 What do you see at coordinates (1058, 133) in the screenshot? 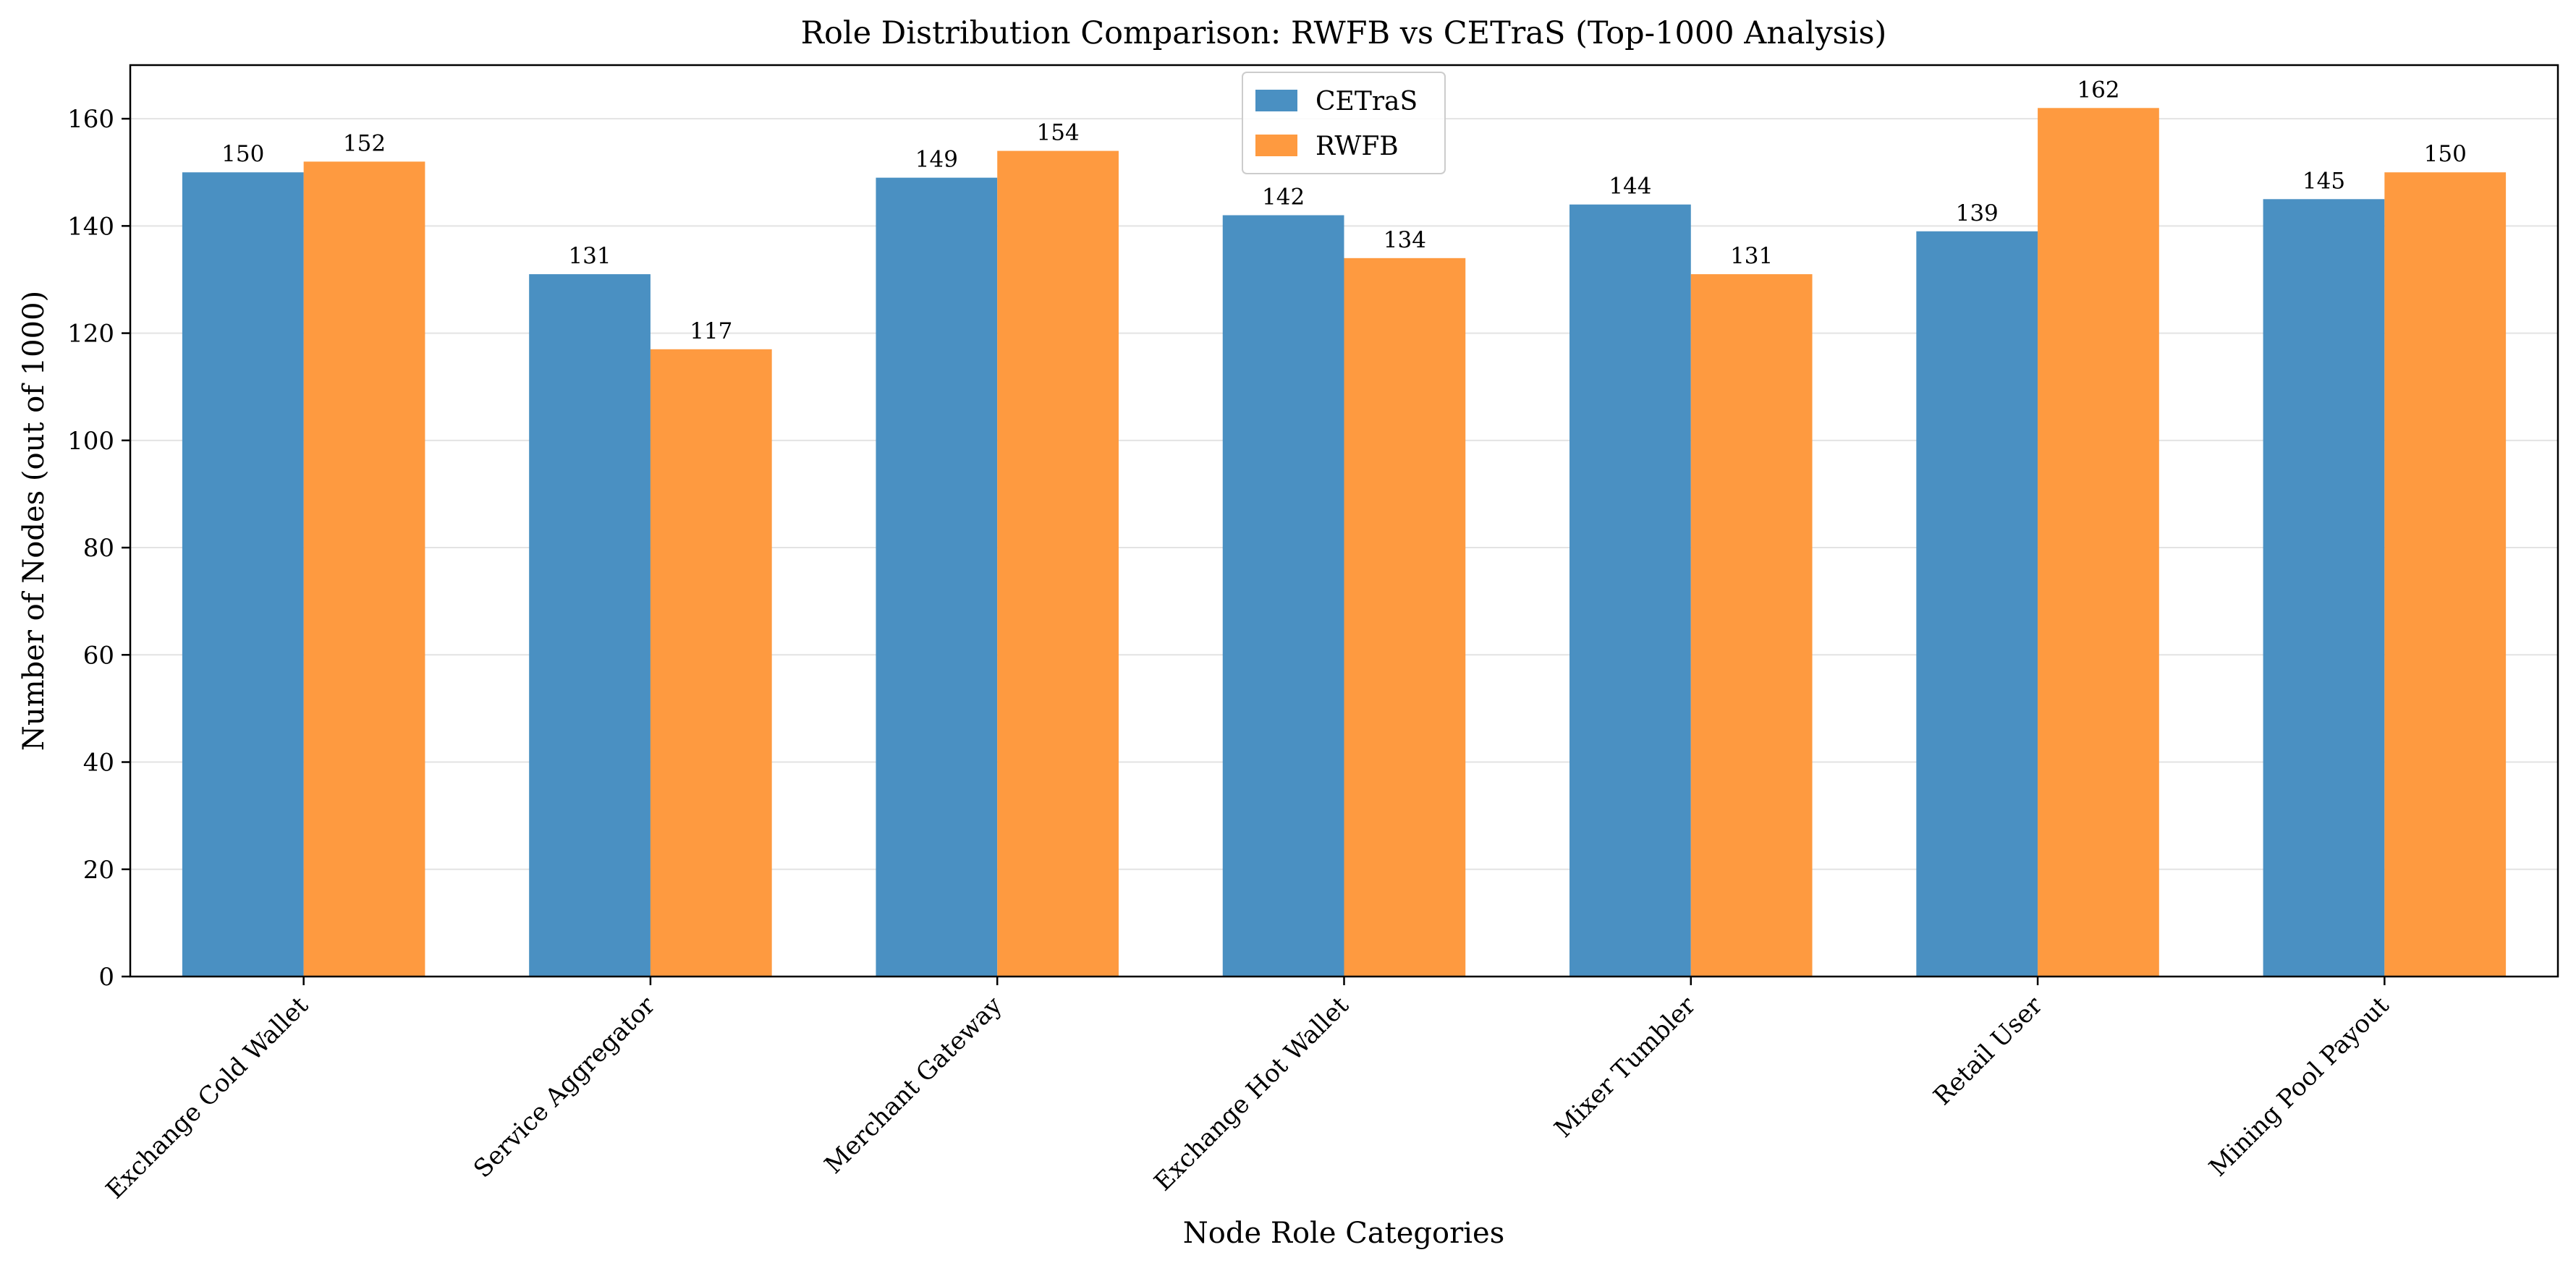
I see `bar-value-label: 154` at bounding box center [1058, 133].